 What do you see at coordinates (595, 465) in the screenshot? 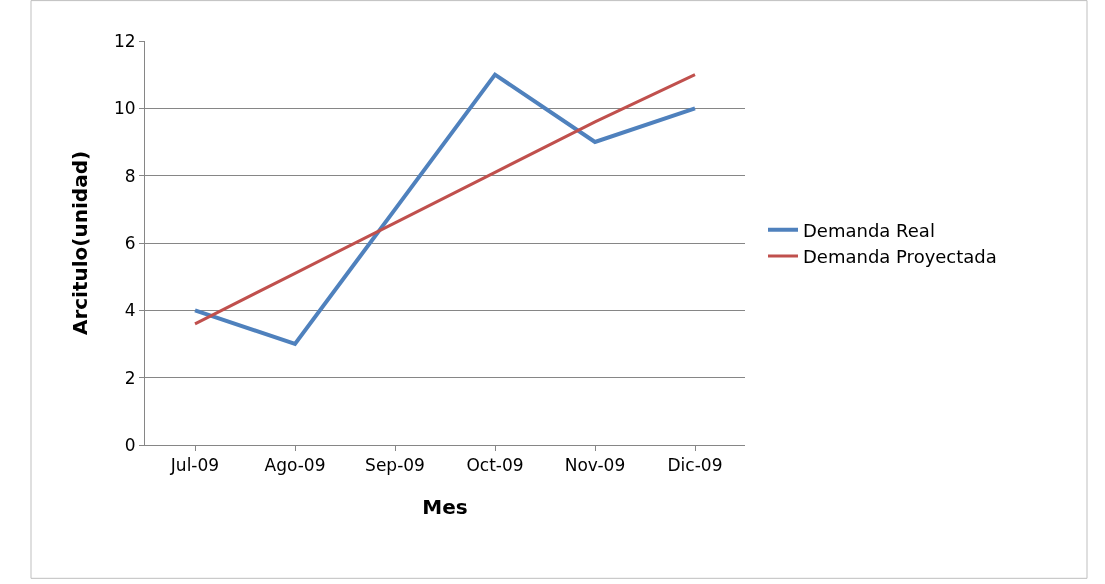
I see `x-tick-label: Nov-09` at bounding box center [595, 465].